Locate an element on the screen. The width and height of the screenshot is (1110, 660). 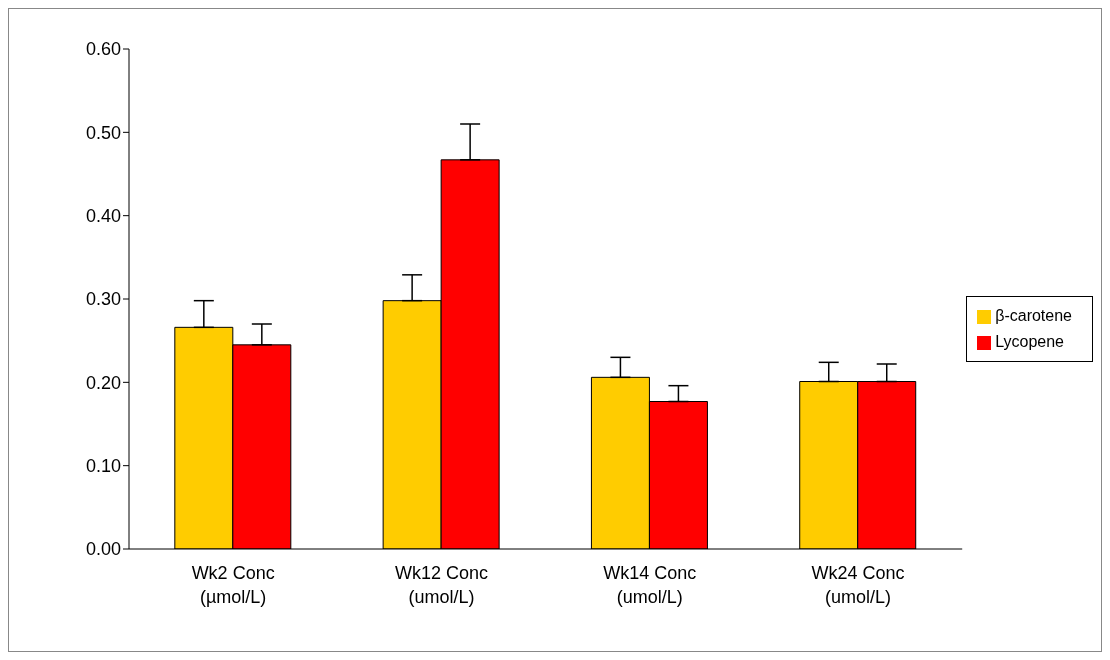
x-tick-label: Wk24 Conc (umol/L) is located at coordinates (858, 585).